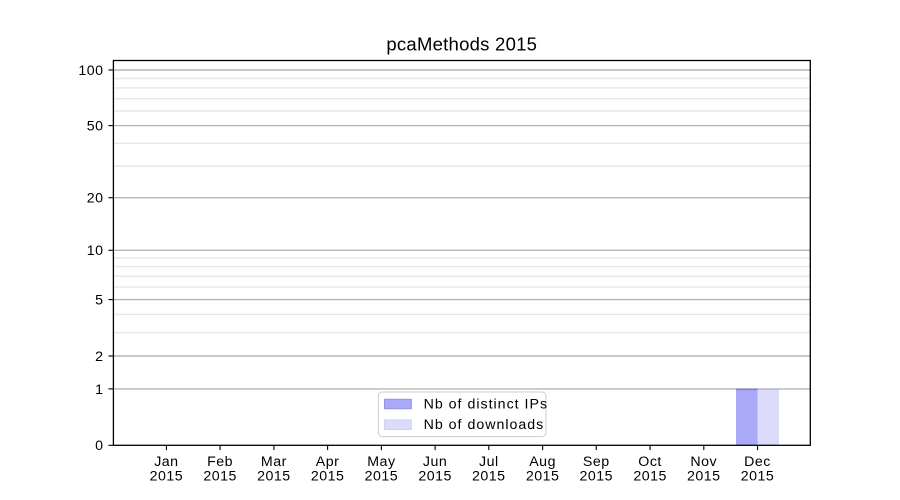  What do you see at coordinates (99, 446) in the screenshot?
I see `svg-text: 0` at bounding box center [99, 446].